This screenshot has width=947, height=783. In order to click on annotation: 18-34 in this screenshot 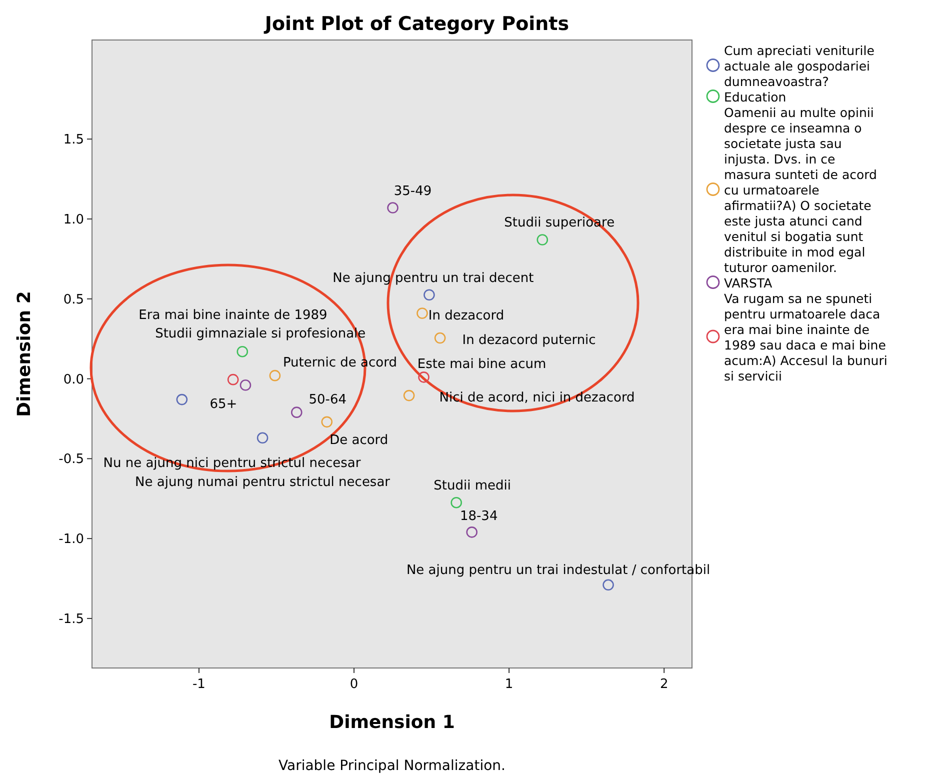, I will do `click(479, 516)`.